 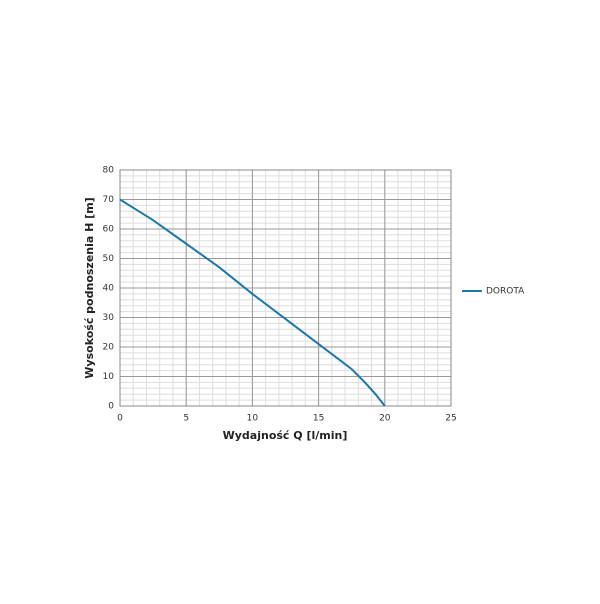 I want to click on y-tick-label: 70, so click(x=109, y=200).